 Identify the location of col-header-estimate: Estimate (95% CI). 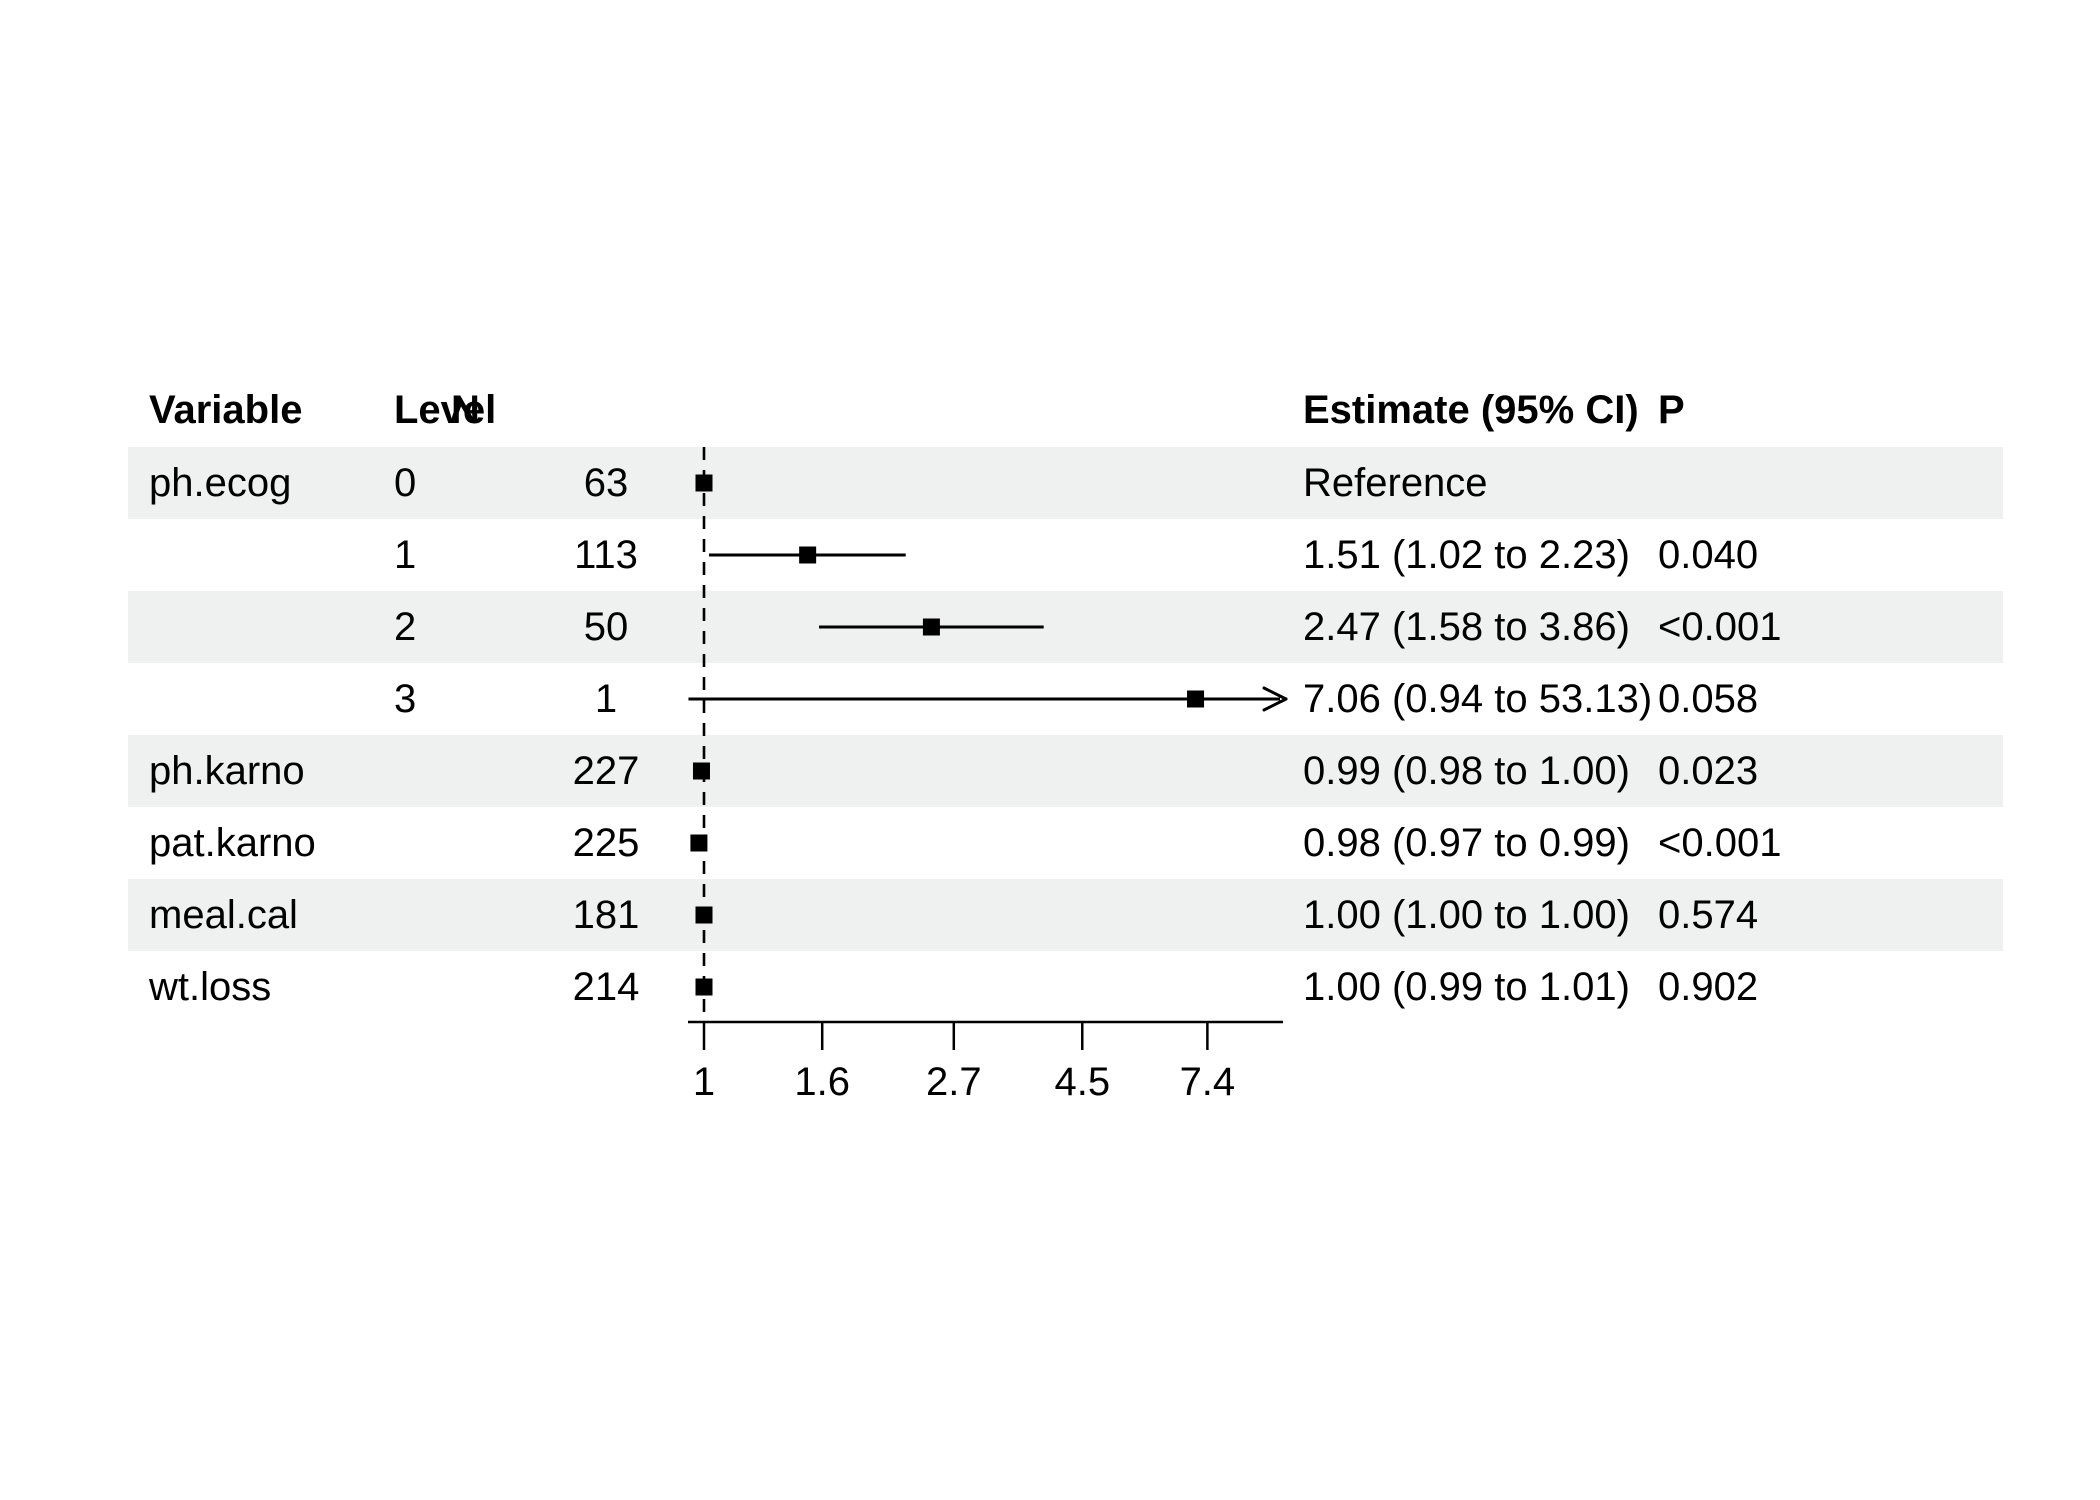
(1471, 410).